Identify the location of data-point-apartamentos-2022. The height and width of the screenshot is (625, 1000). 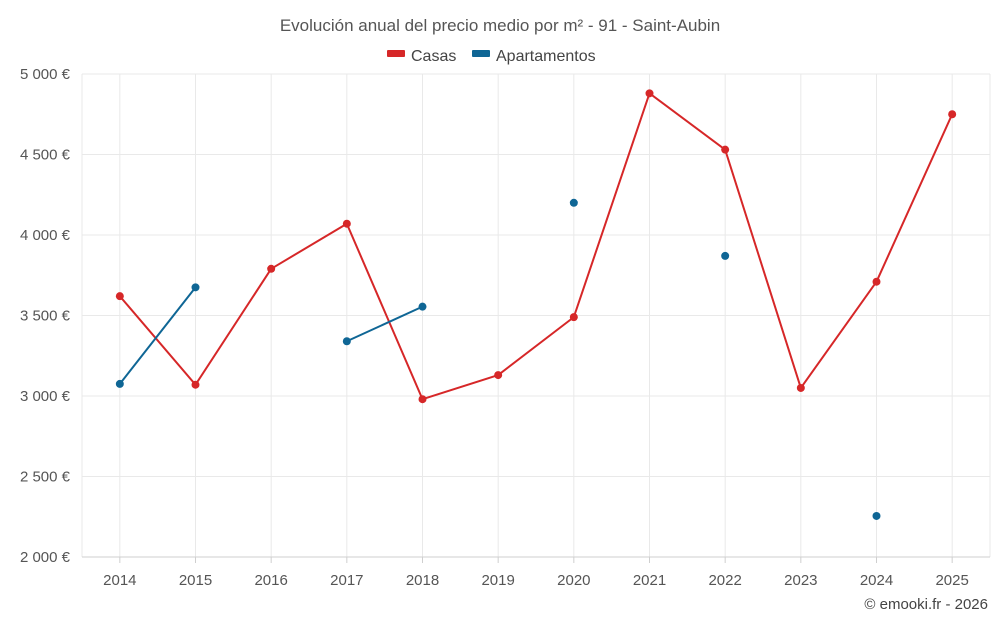
(725, 255).